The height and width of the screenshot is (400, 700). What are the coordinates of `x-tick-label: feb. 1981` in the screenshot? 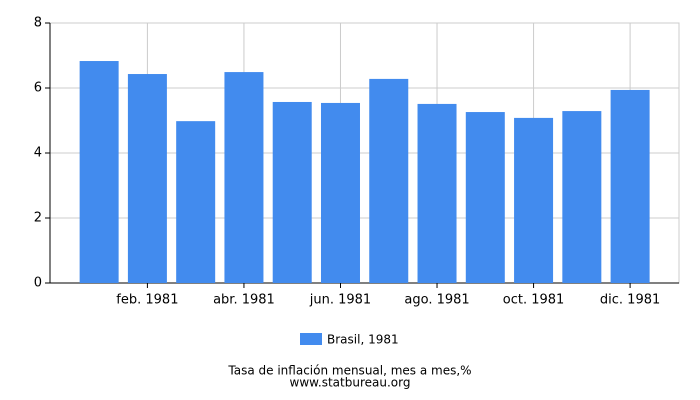 It's located at (147, 300).